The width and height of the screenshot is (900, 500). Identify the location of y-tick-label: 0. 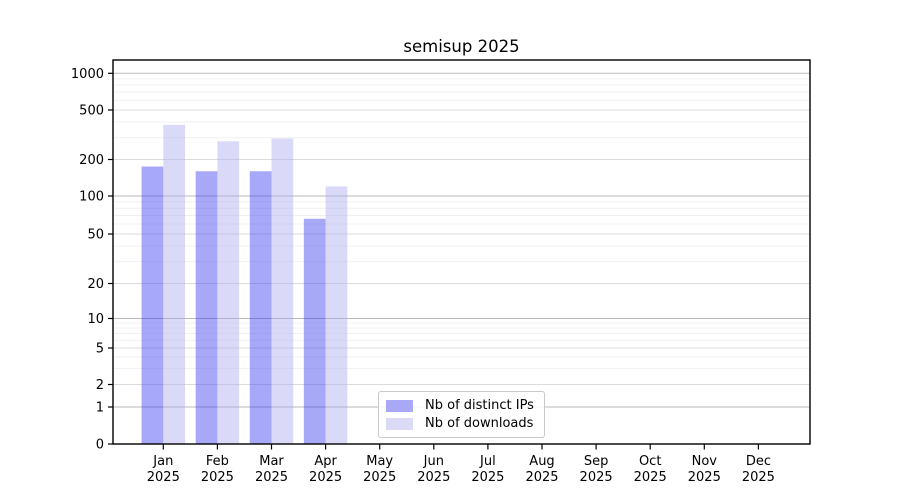
(100, 445).